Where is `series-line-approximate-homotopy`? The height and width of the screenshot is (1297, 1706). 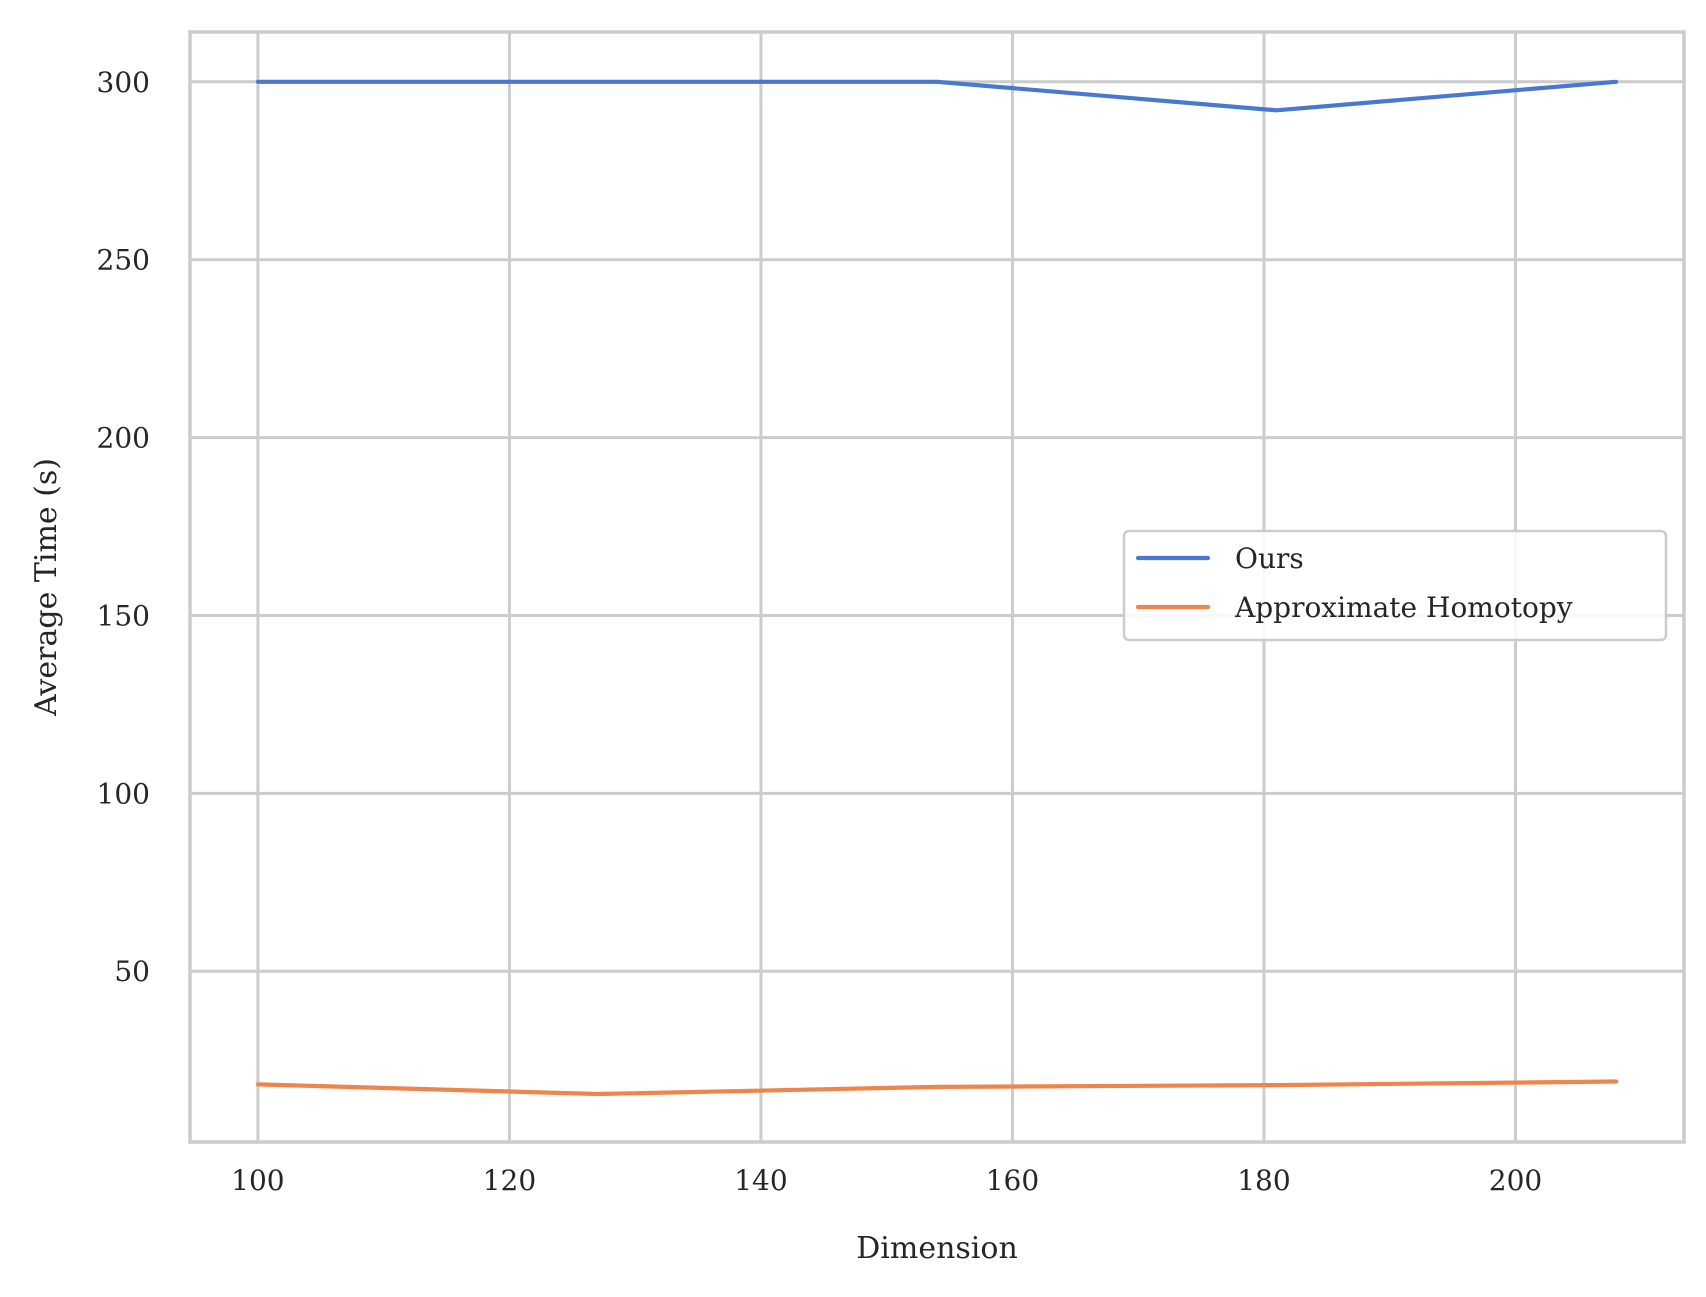 series-line-approximate-homotopy is located at coordinates (937, 1088).